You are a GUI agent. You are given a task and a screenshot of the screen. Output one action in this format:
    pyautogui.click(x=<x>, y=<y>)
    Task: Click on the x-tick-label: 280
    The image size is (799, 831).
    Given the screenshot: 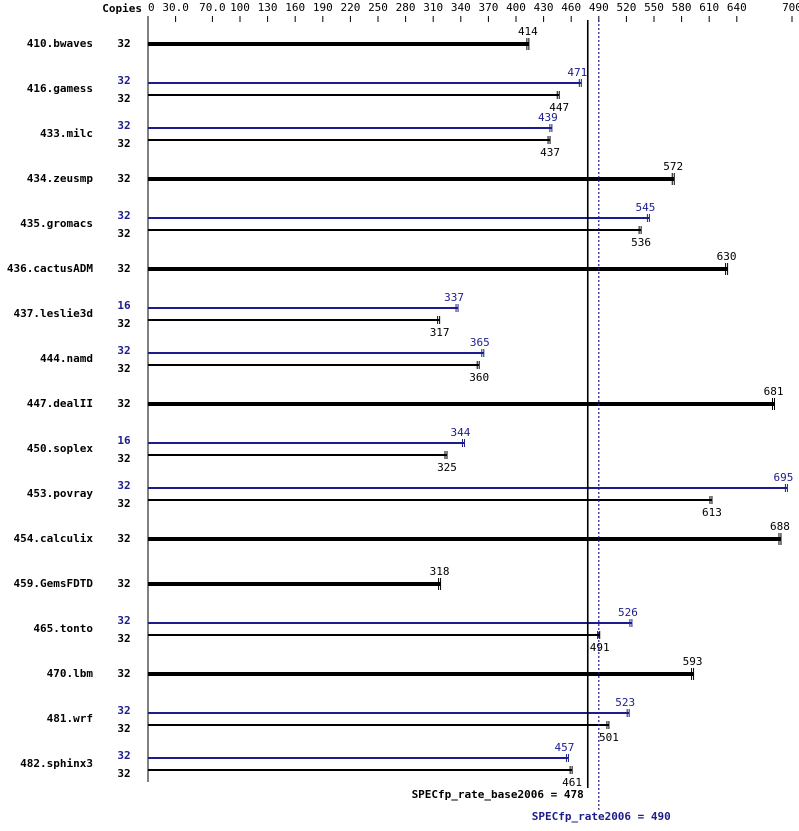 What is the action you would take?
    pyautogui.click(x=406, y=7)
    